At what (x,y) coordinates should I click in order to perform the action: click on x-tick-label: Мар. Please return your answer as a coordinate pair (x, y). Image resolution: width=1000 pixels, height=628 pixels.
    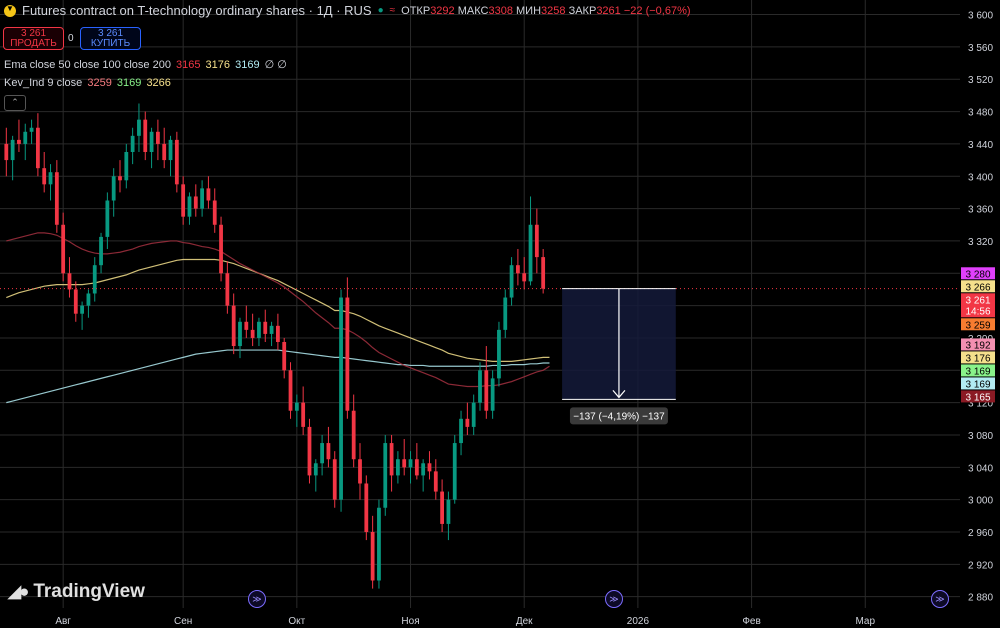
    Looking at the image, I should click on (865, 621).